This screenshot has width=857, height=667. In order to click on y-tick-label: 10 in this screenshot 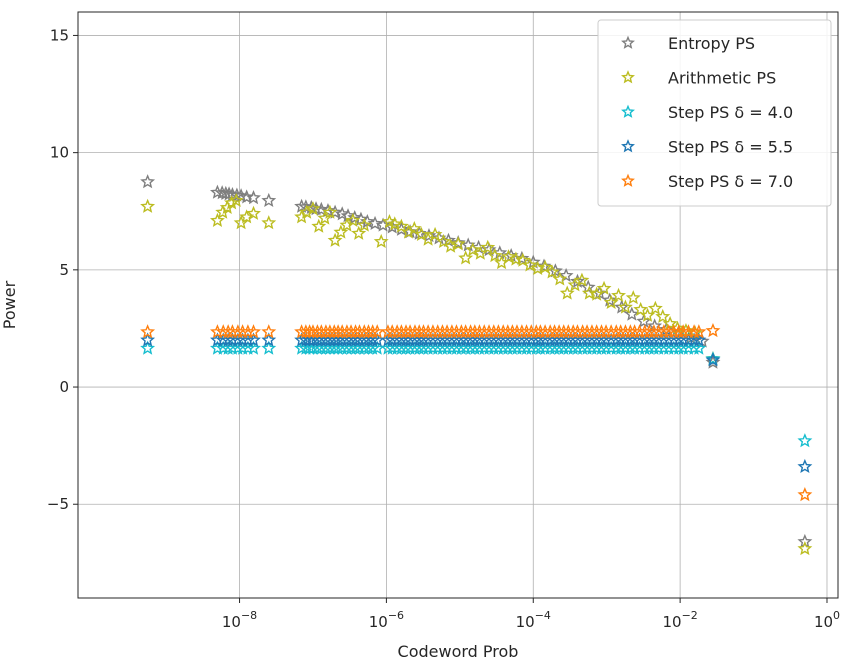, I will do `click(59, 153)`.